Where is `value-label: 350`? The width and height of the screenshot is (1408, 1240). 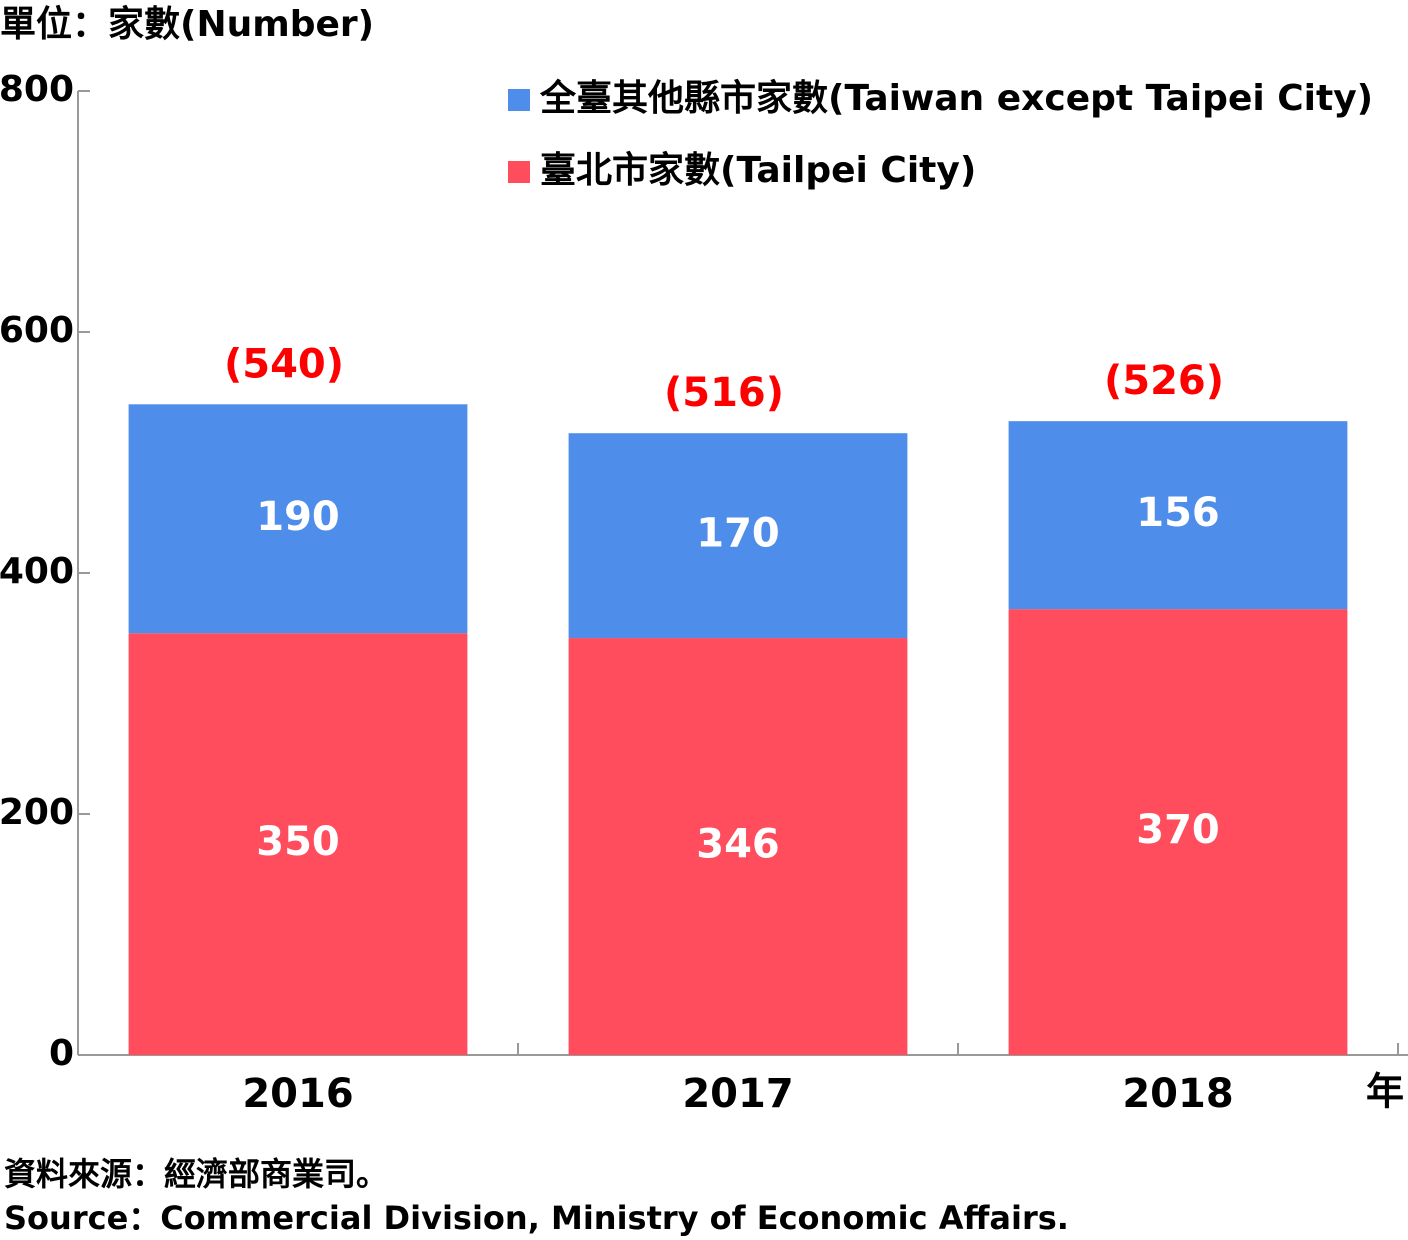
value-label: 350 is located at coordinates (298, 842).